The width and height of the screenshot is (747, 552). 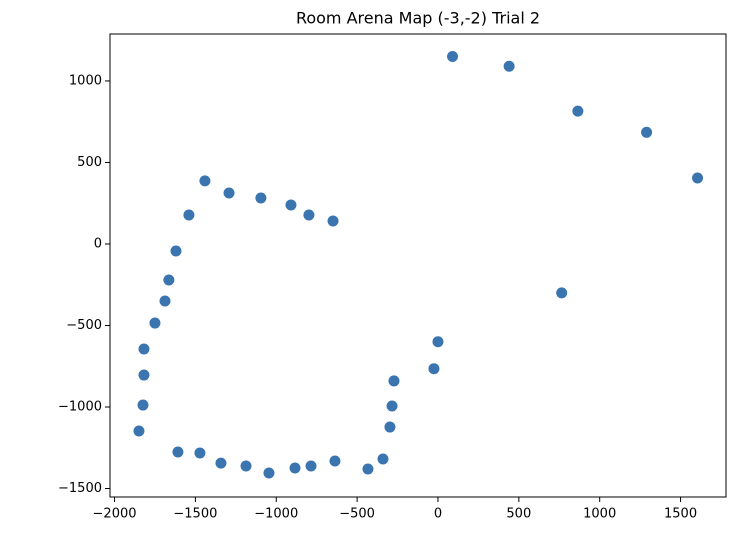 What do you see at coordinates (276, 514) in the screenshot?
I see `x-tick-label: −1000` at bounding box center [276, 514].